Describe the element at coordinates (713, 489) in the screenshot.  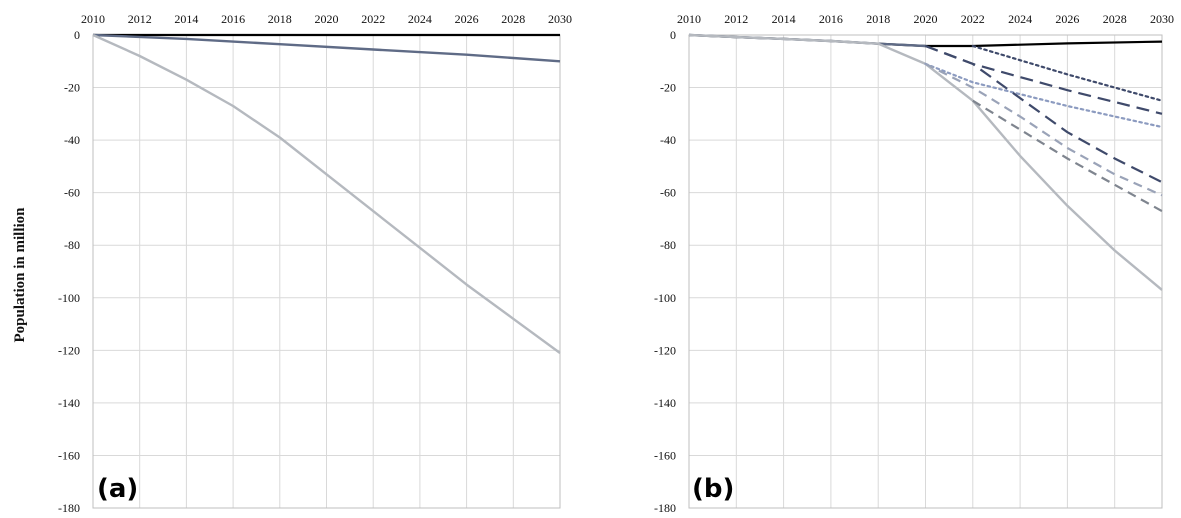
I see `panel-label: (b)` at that location.